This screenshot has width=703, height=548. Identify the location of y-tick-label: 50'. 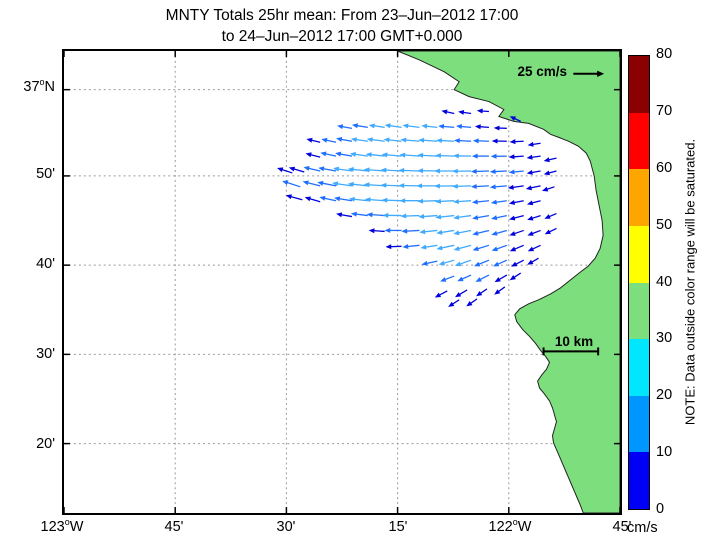
(45, 174).